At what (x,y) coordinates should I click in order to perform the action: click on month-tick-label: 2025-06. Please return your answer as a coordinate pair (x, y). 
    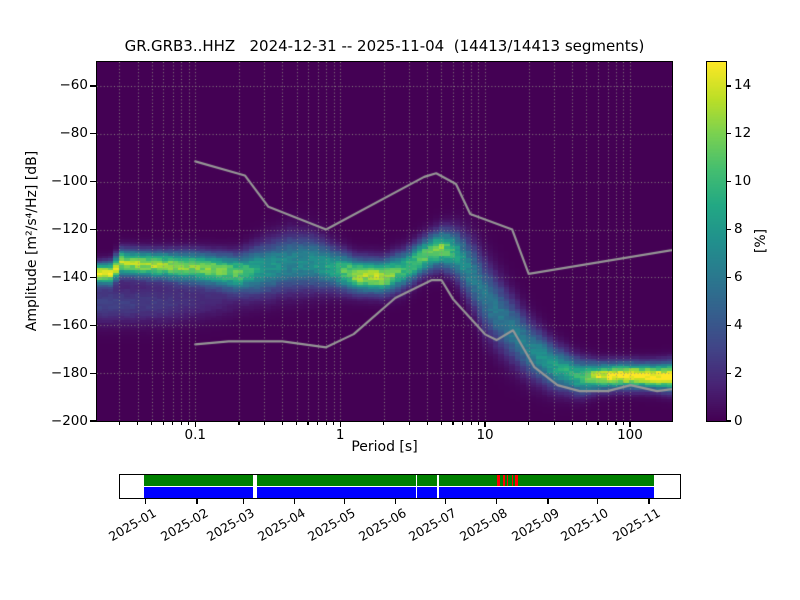
    Looking at the image, I should click on (383, 525).